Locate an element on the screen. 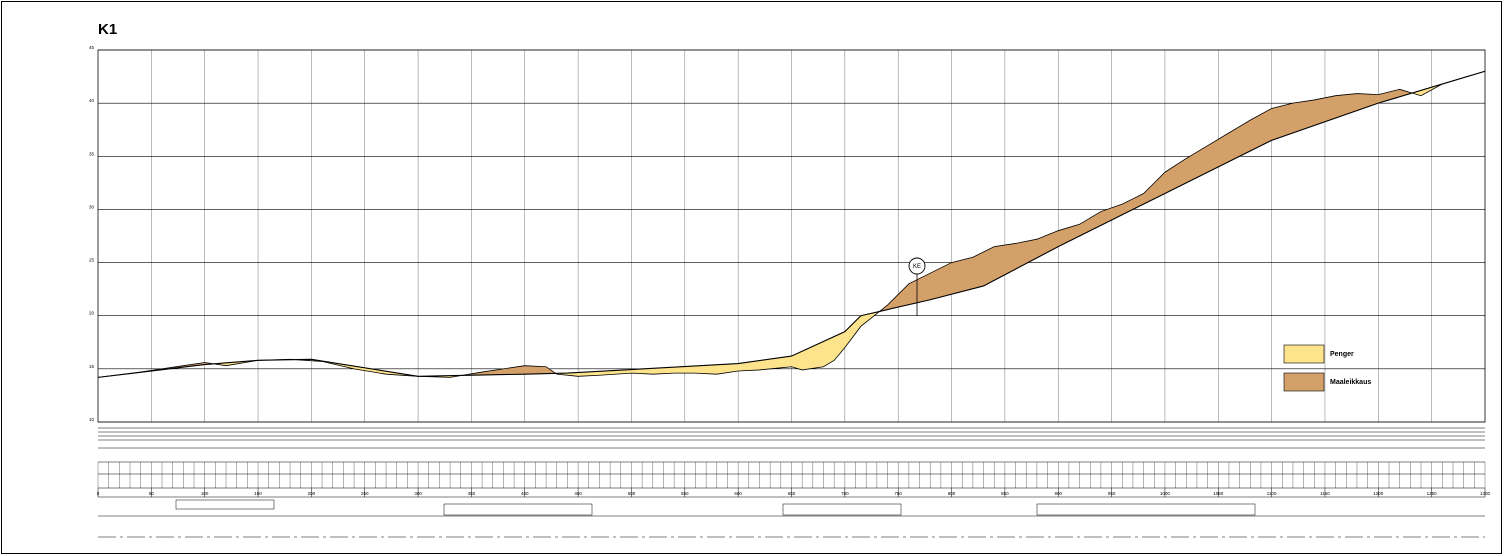 This screenshot has height=556, width=1504. km-label: 1100 is located at coordinates (1272, 493).